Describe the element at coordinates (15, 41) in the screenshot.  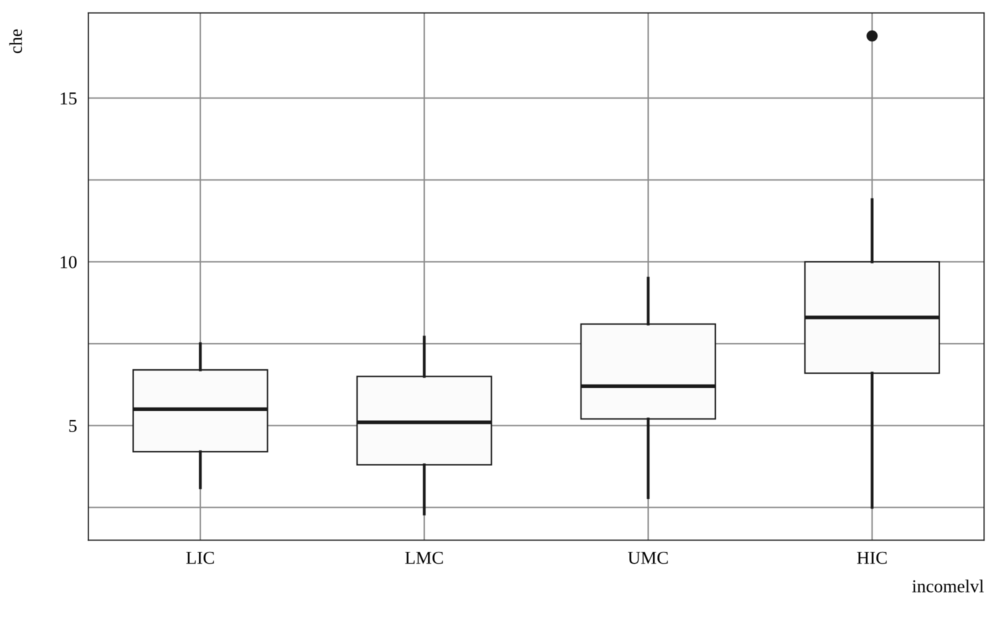
I see `y-axis-title: che` at that location.